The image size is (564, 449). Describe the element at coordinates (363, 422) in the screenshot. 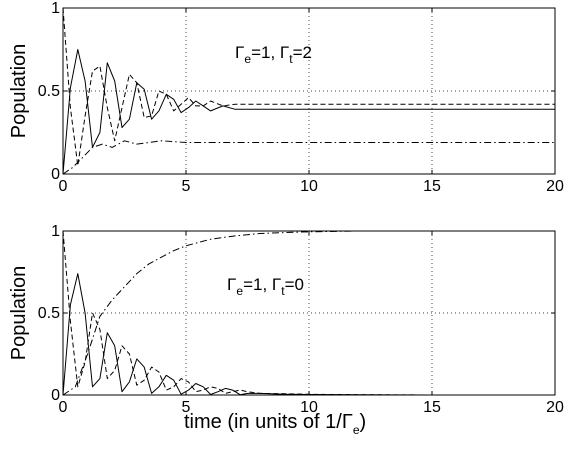

I see `x-axis-label-close: )` at that location.